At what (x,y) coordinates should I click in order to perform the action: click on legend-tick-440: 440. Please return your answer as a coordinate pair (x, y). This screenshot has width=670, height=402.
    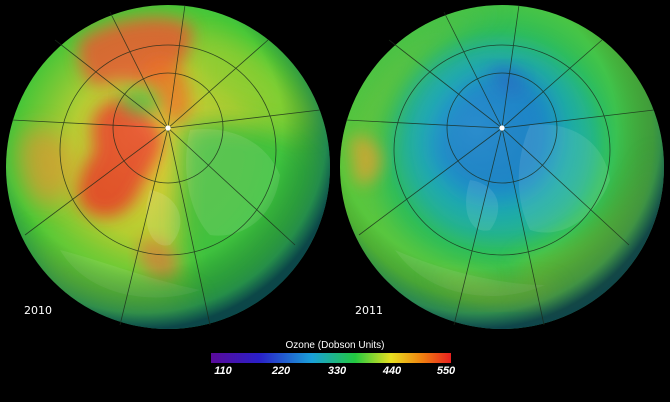
    Looking at the image, I should click on (392, 371).